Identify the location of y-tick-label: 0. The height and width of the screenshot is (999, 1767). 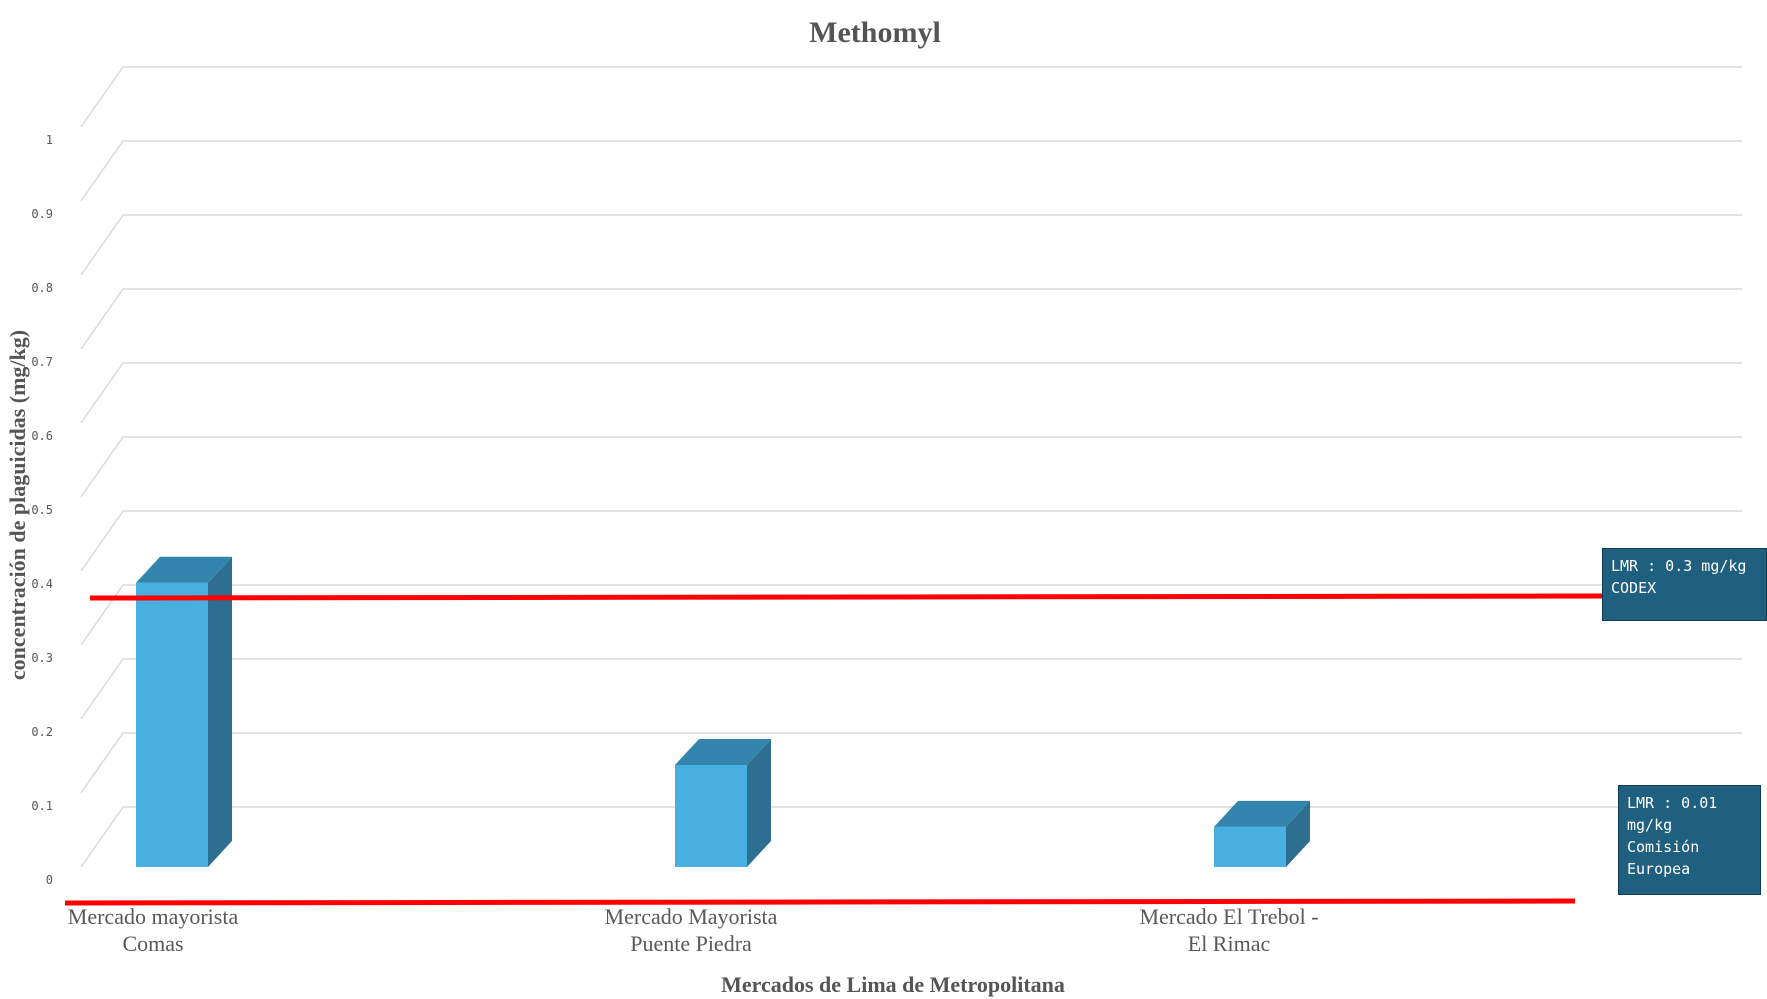
(49, 880).